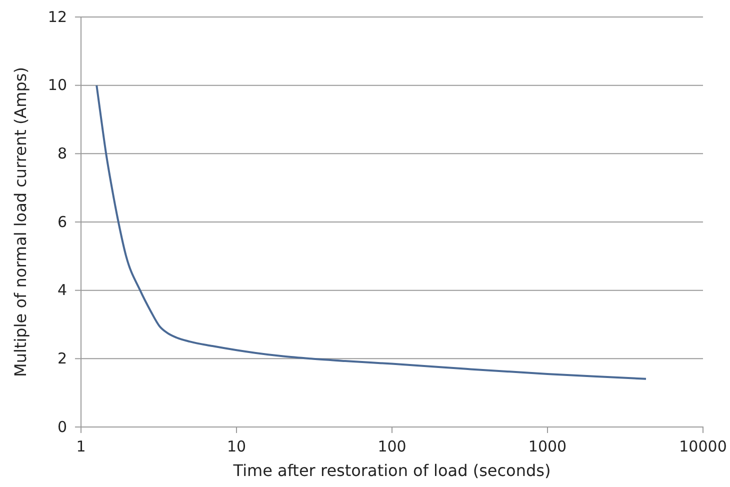  I want to click on y-tick-label: 12, so click(57, 17).